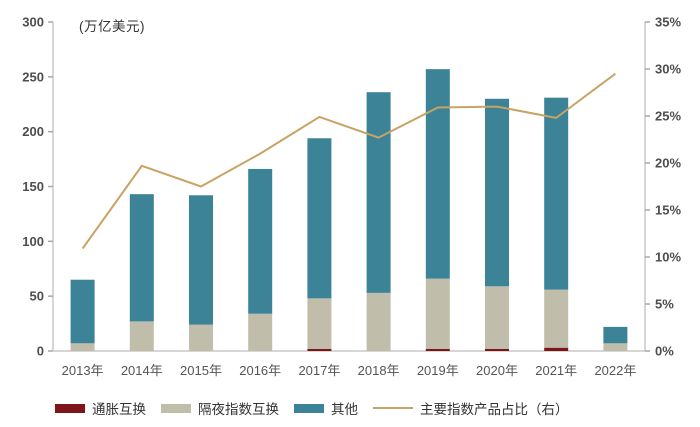 This screenshot has height=427, width=700. What do you see at coordinates (438, 370) in the screenshot?
I see `x-axis-category-label: 2019年` at bounding box center [438, 370].